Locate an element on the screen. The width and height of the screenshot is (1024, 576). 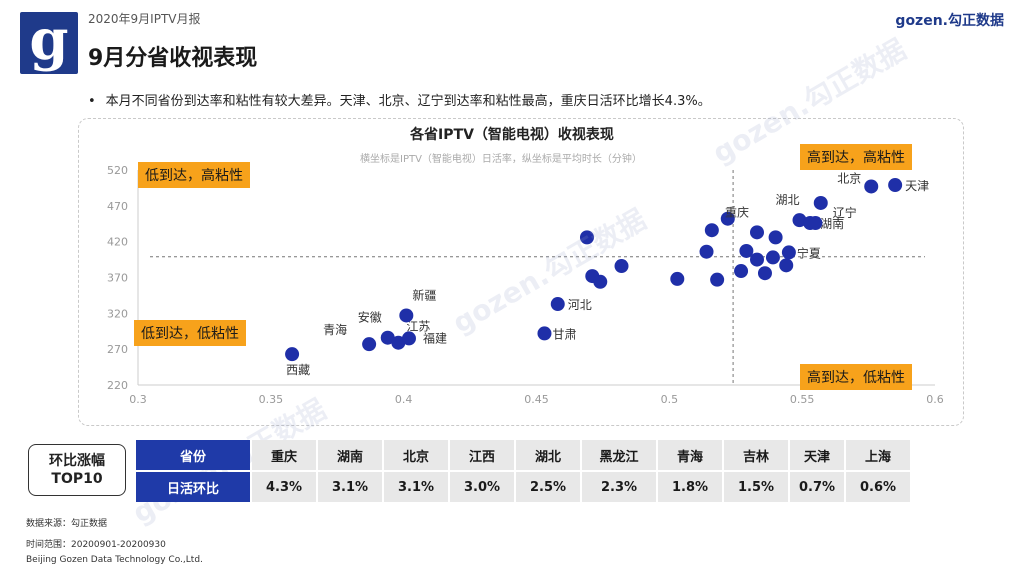
data-point-label: 辽宁 is located at coordinates (845, 212).